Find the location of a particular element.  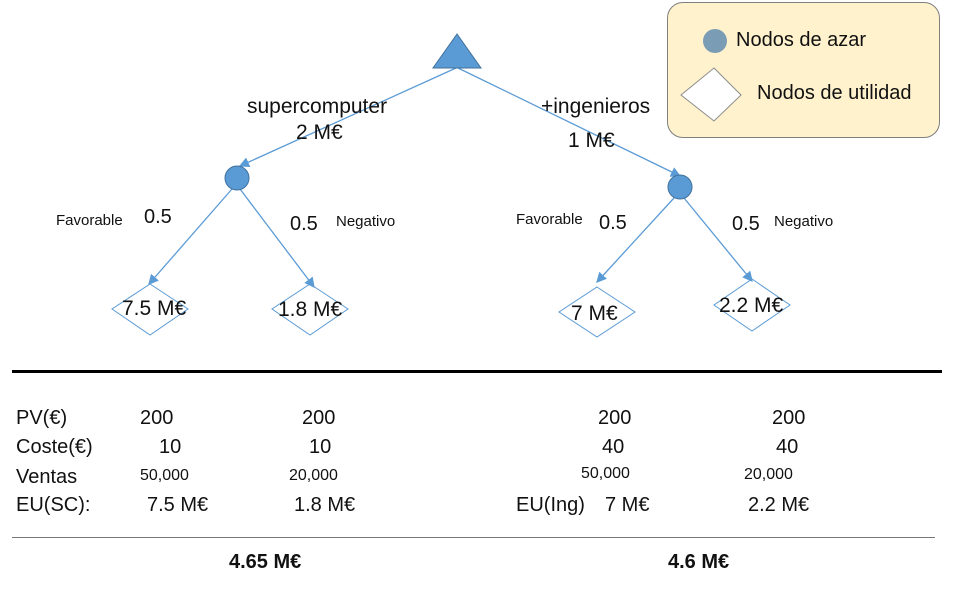

total-right: 4.6 M€ is located at coordinates (699, 562).